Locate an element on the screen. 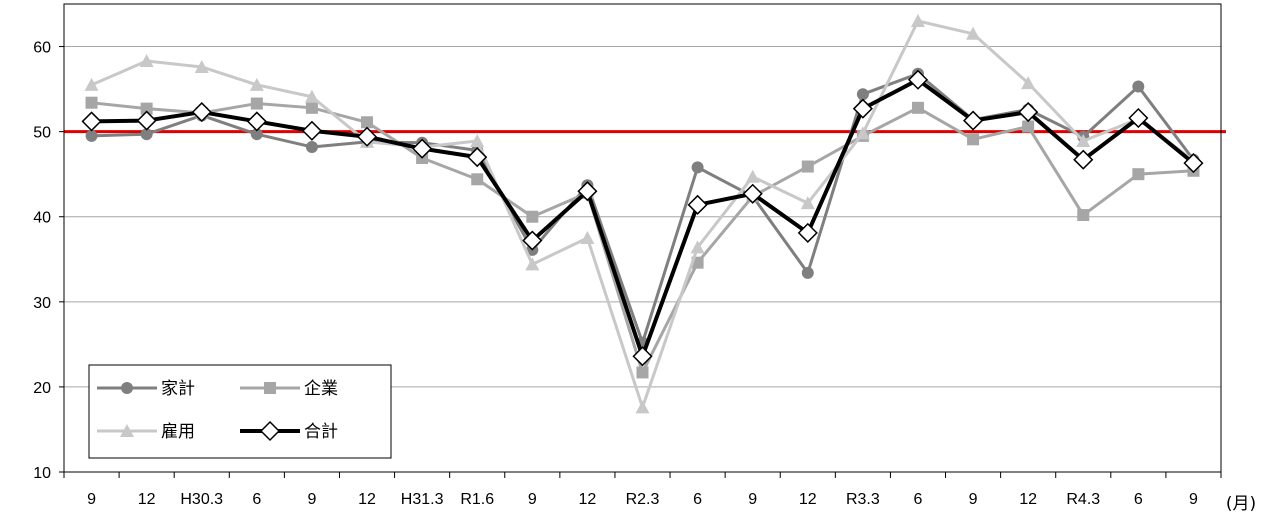  y-tick-label: 30 is located at coordinates (42, 303).